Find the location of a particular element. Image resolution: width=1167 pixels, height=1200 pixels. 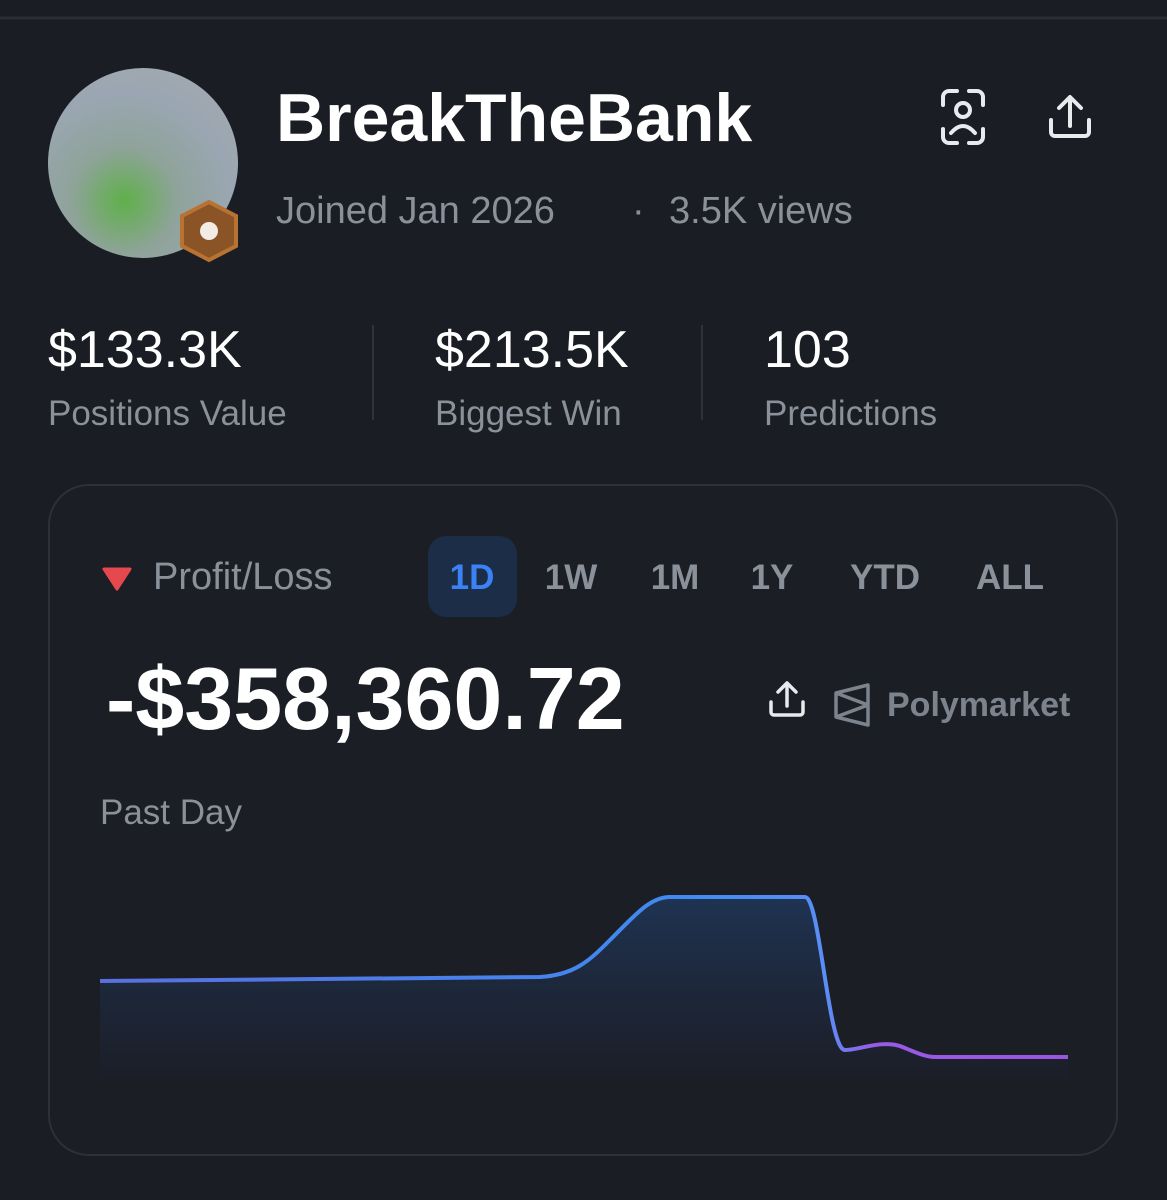

tab-active-bg is located at coordinates (472, 576).